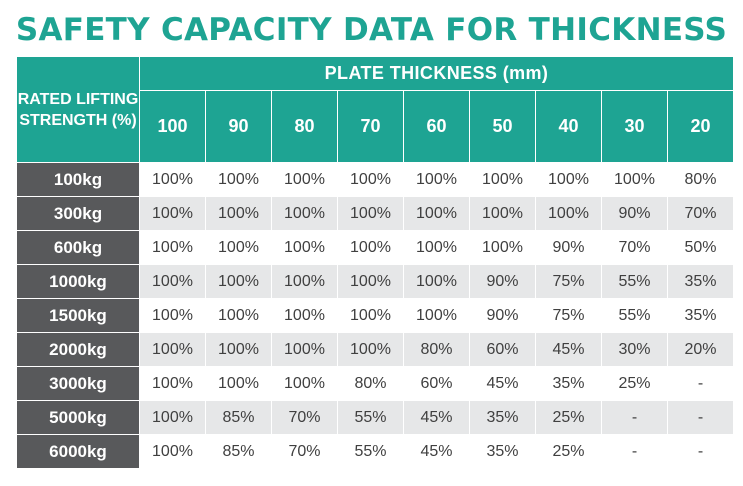 This screenshot has height=486, width=743. I want to click on load-label: 100kg, so click(78, 179).